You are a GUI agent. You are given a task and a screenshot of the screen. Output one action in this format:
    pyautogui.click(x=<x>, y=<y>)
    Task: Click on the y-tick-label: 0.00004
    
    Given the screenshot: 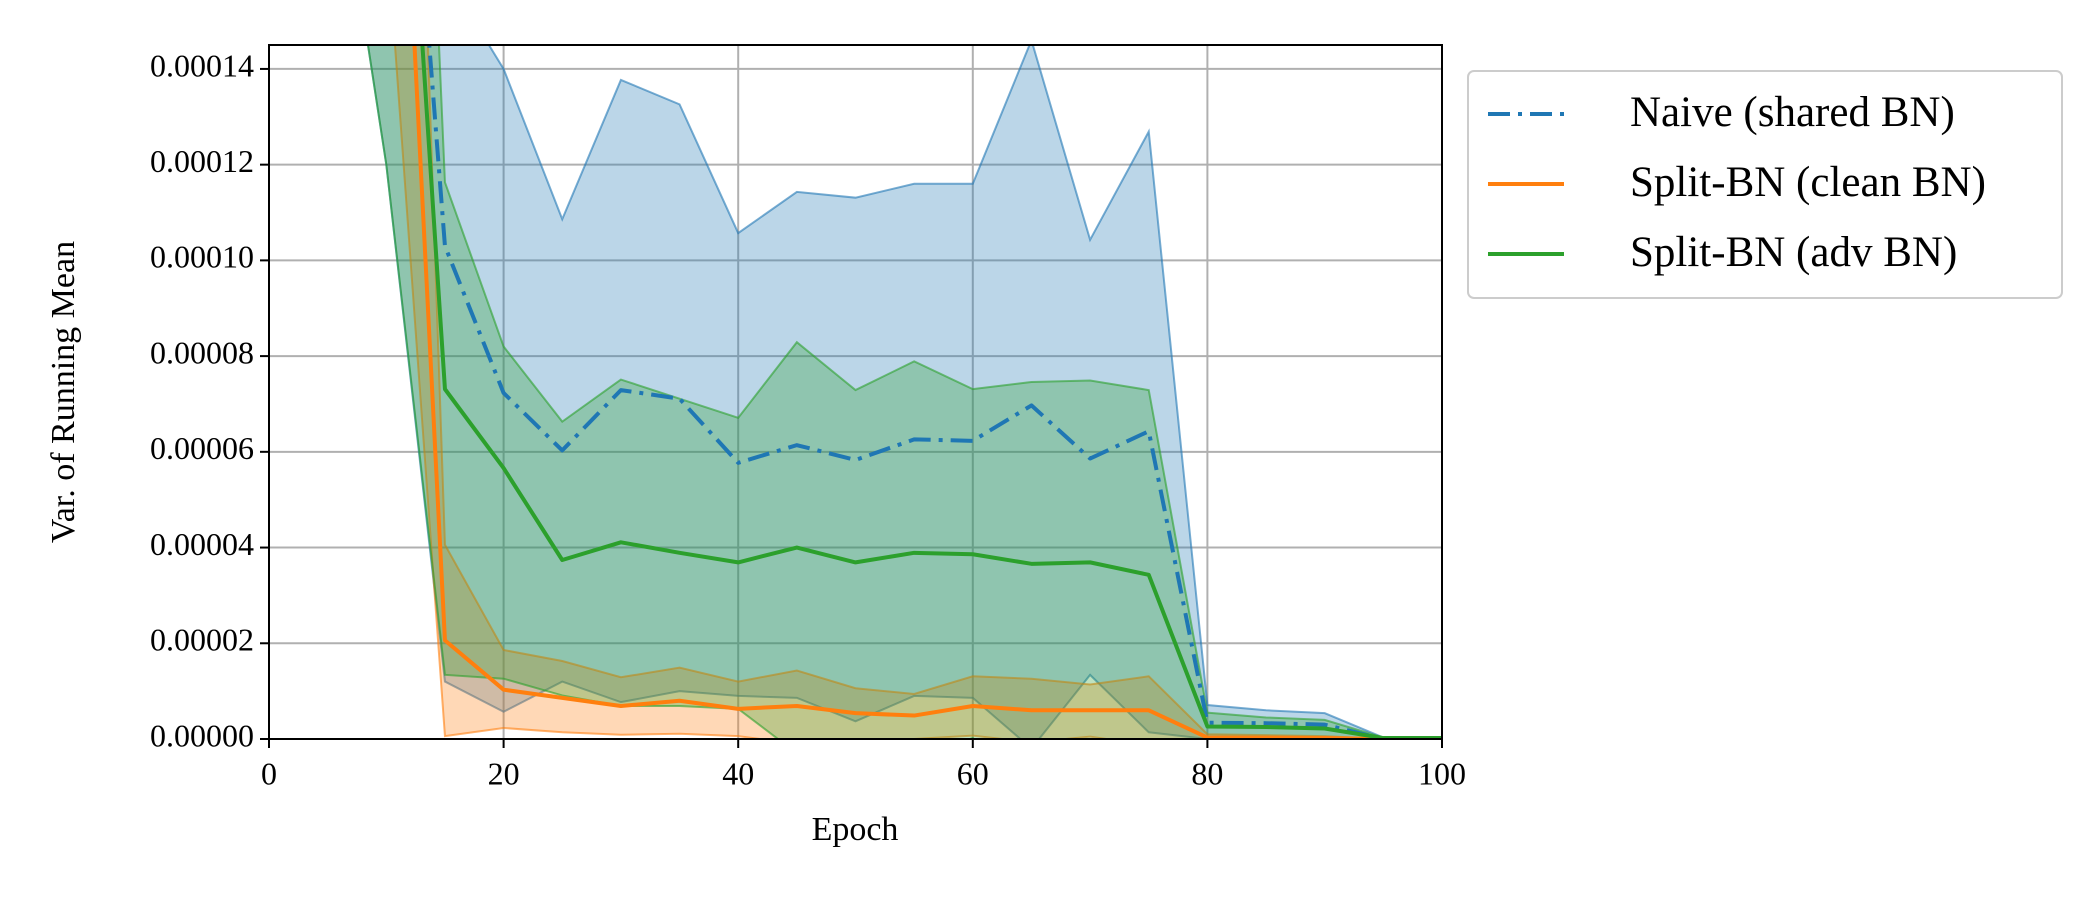 What is the action you would take?
    pyautogui.click(x=202, y=544)
    